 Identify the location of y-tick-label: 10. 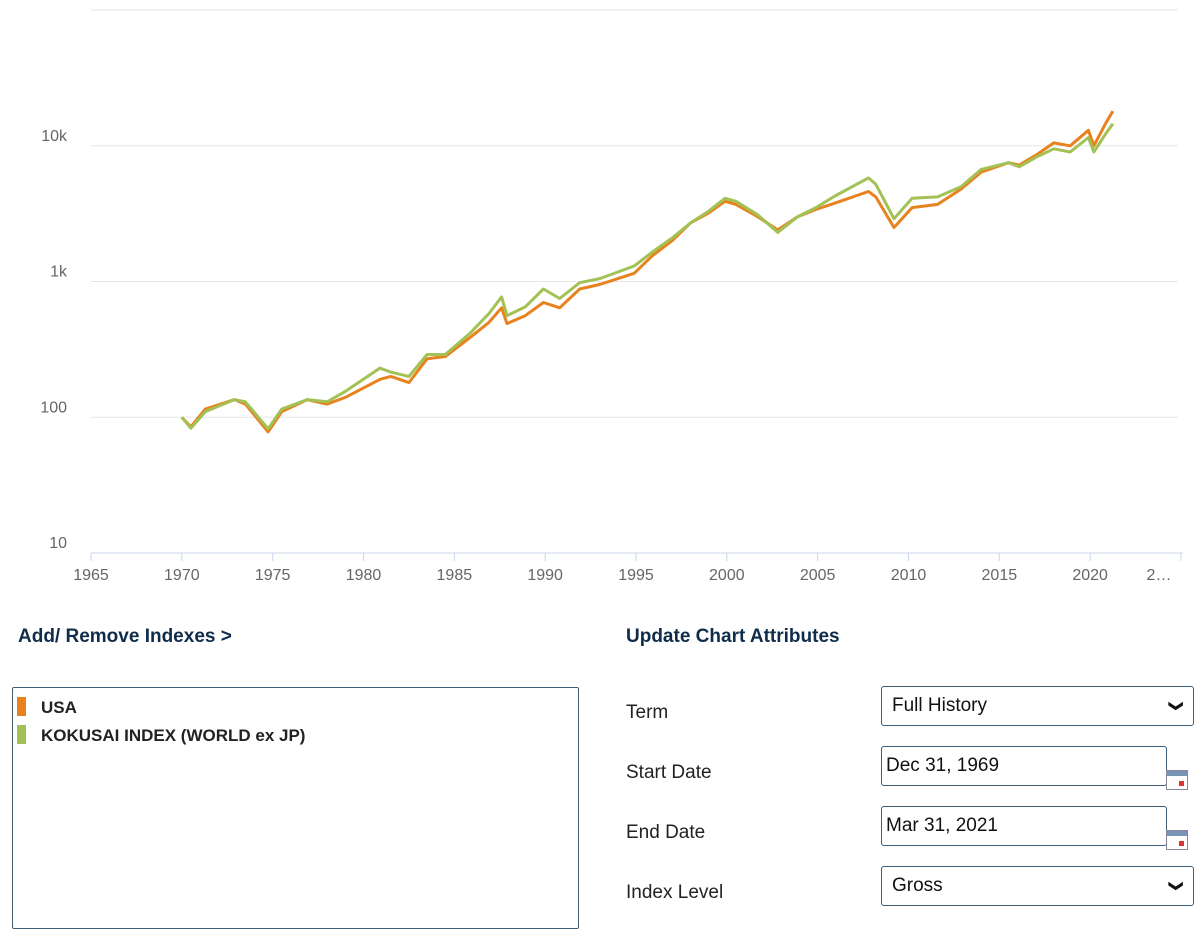
(58, 543).